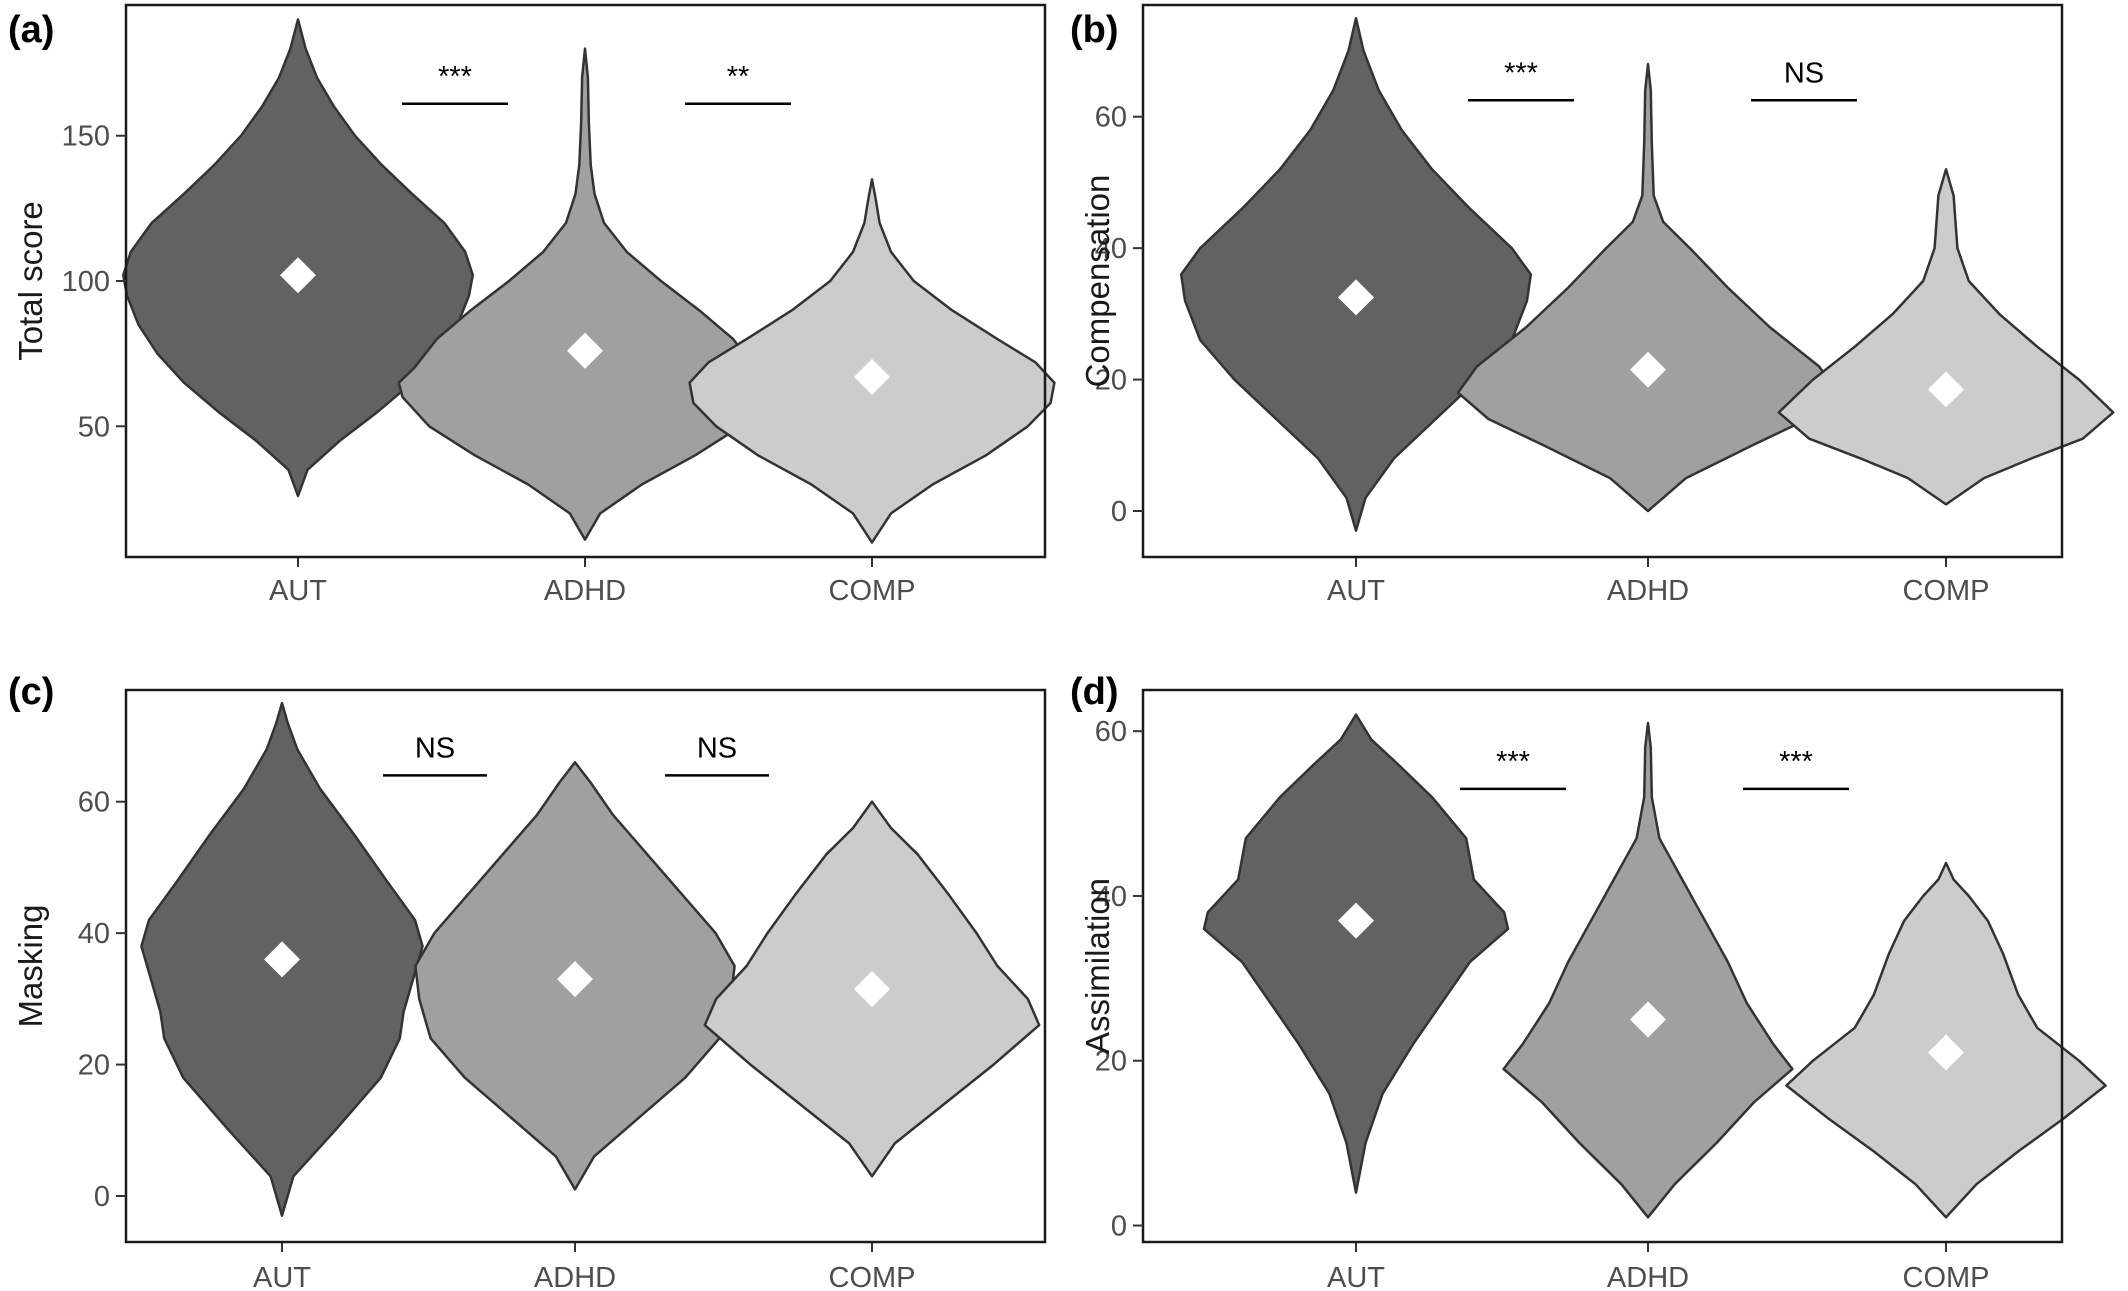 The height and width of the screenshot is (1291, 2128). I want to click on x-tick-label-aut-3: AUT, so click(282, 1276).